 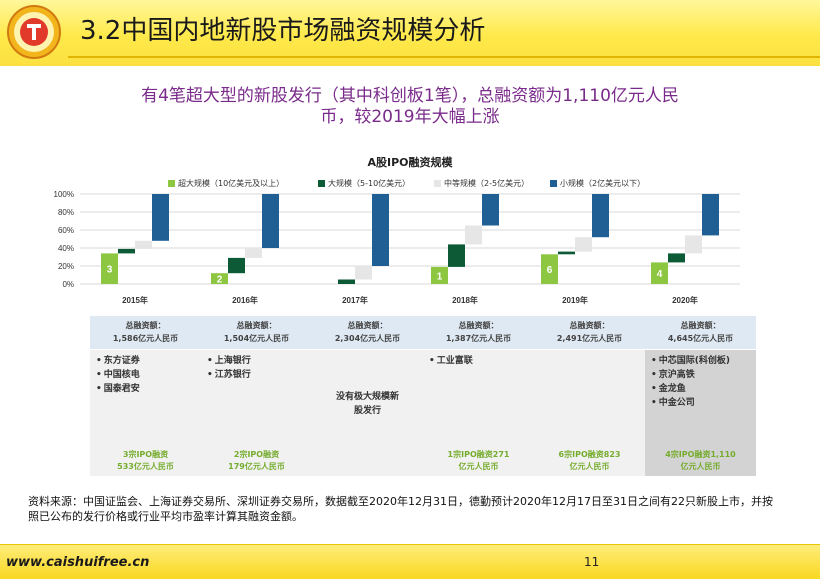 What do you see at coordinates (245, 300) in the screenshot?
I see `x-tick-label: 2016年` at bounding box center [245, 300].